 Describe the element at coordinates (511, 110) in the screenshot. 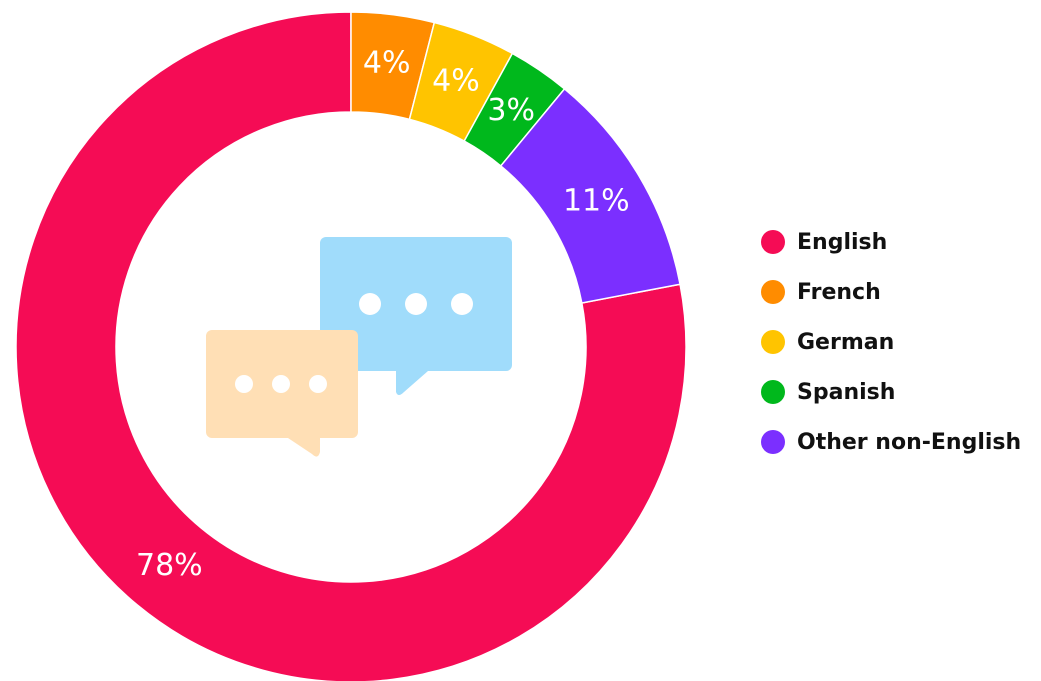

I see `value-label: 3%` at that location.